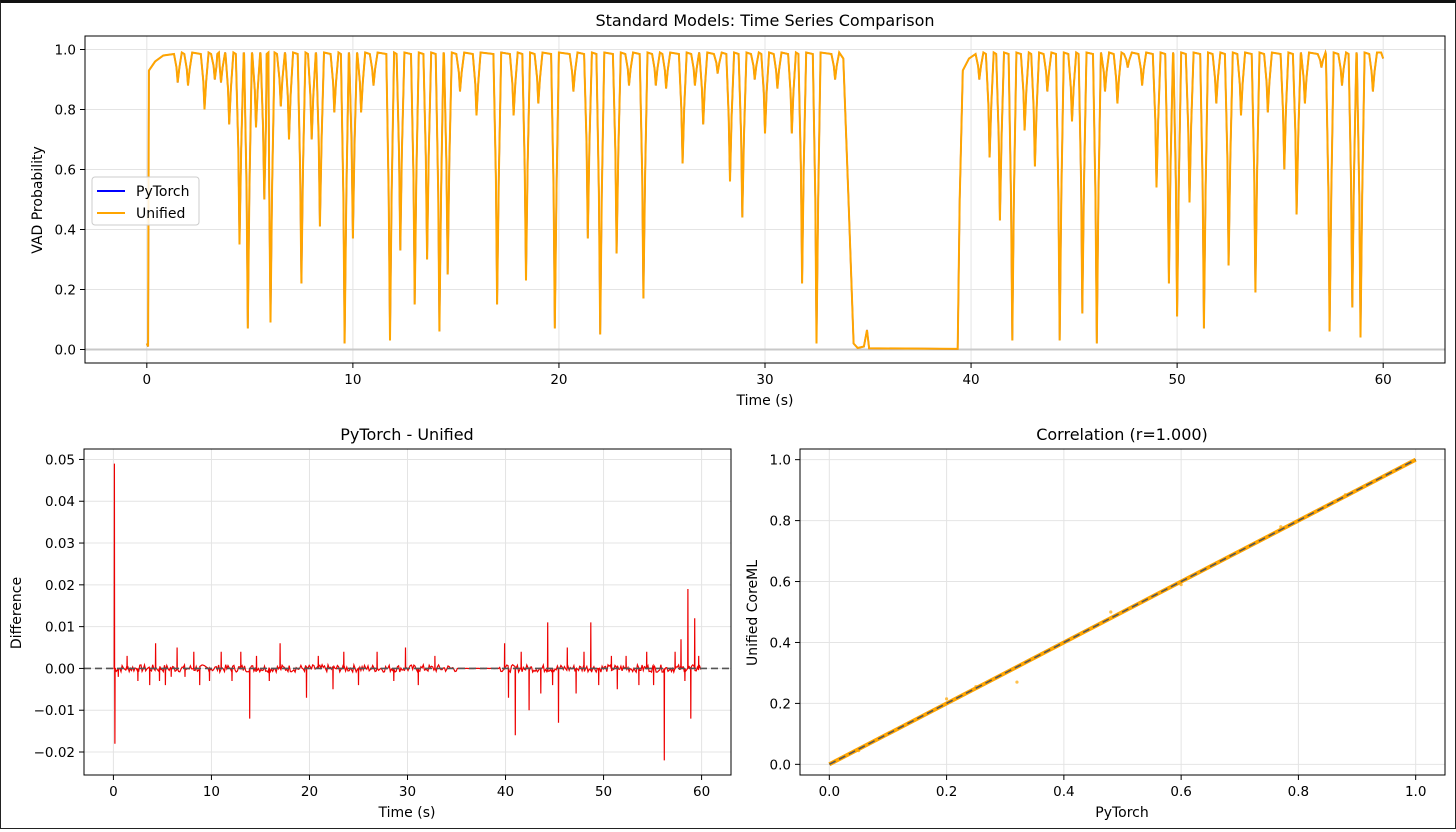  Describe the element at coordinates (54, 711) in the screenshot. I see `difference-ytick-label: −0.01` at that location.